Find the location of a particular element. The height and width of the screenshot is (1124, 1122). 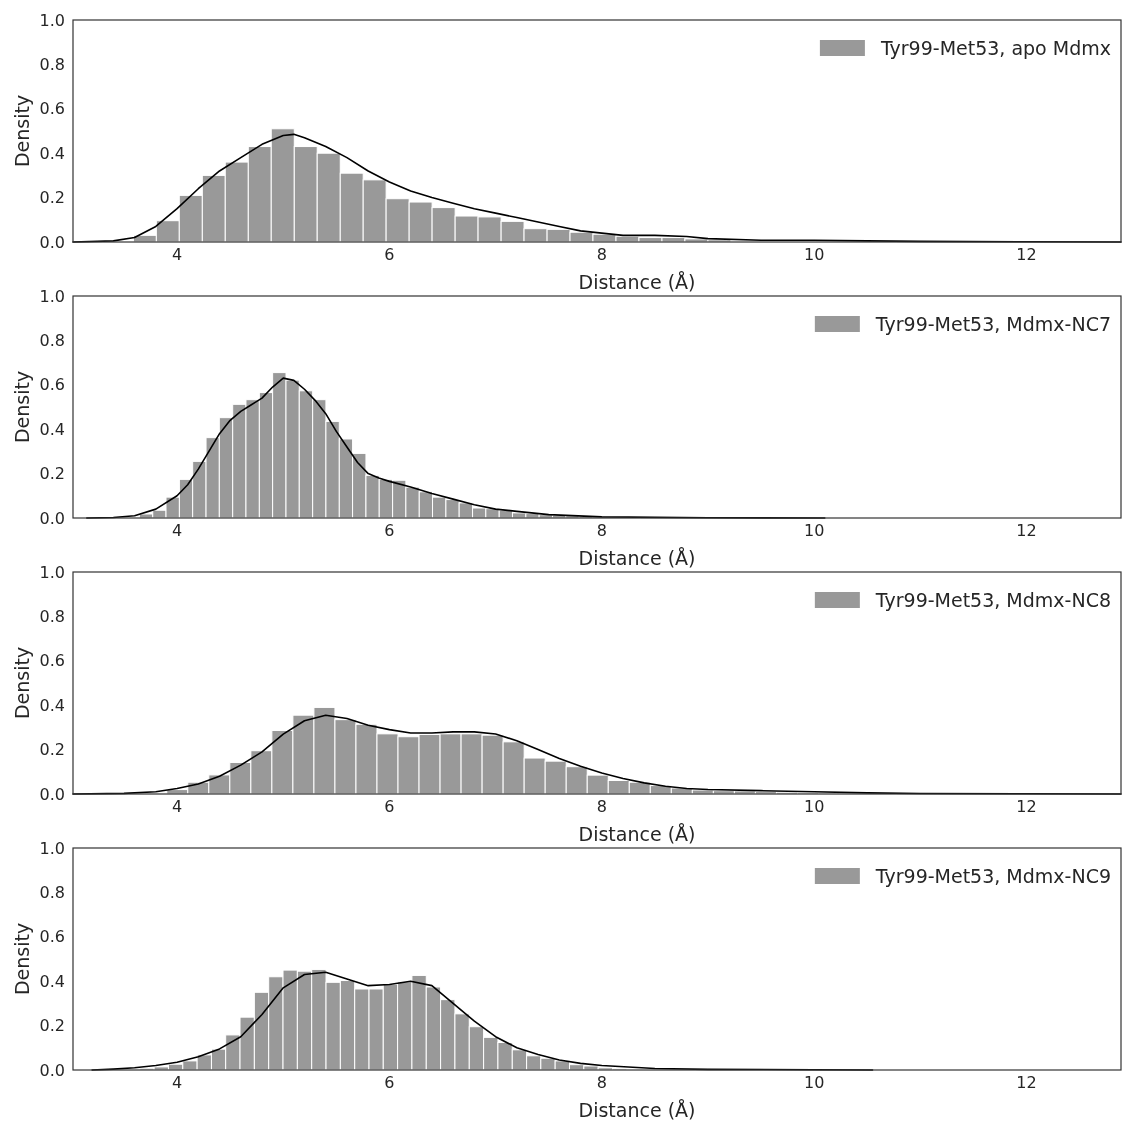

legend-label: Tyr99-Met53, Mdmx-NC8 is located at coordinates (992, 599).